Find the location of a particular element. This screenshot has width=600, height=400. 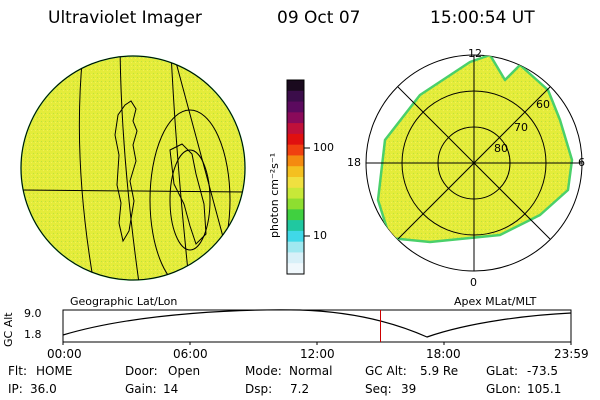

lat-label-60: 60 is located at coordinates (543, 104).